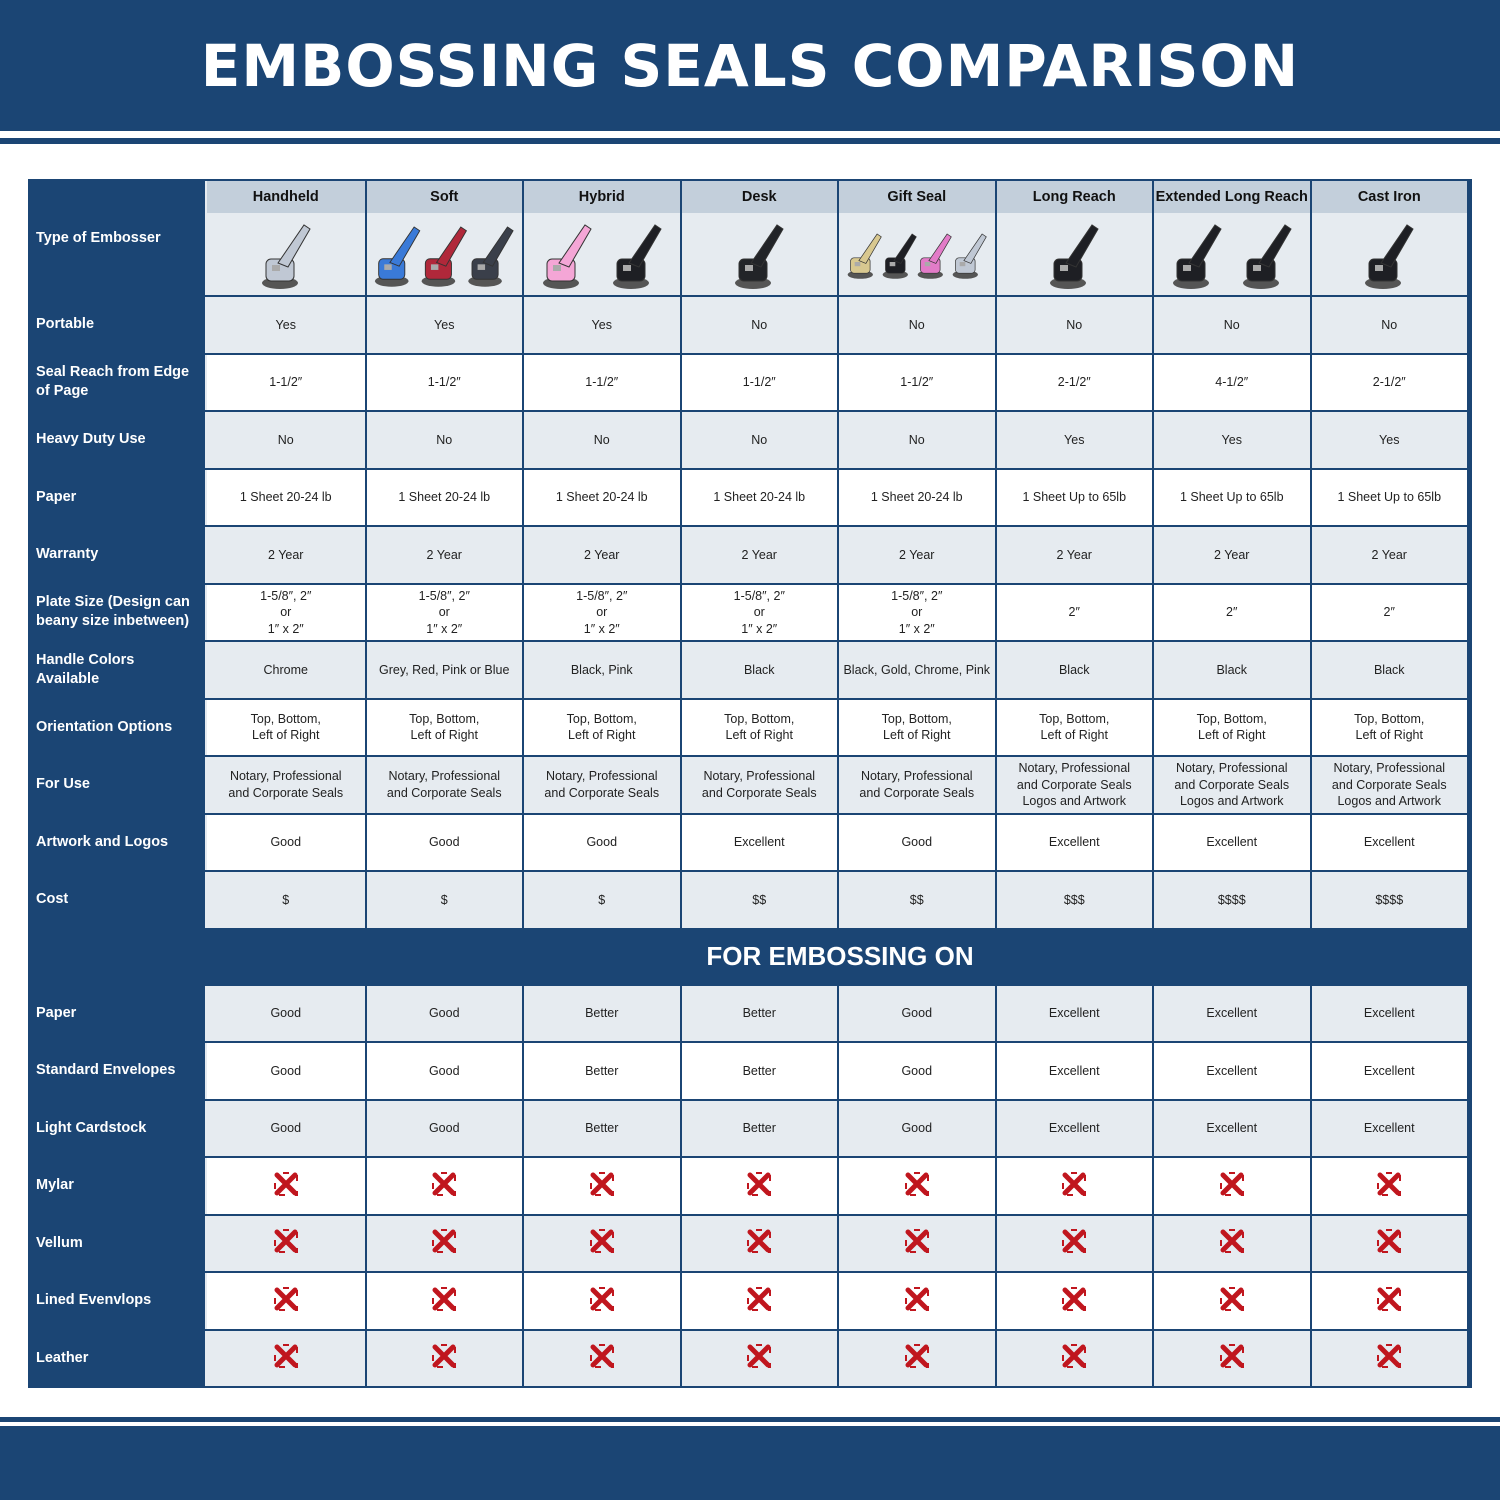 The image size is (1500, 1500). What do you see at coordinates (1073, 497) in the screenshot?
I see `table-cell: 1 Sheet Up to 65lb` at bounding box center [1073, 497].